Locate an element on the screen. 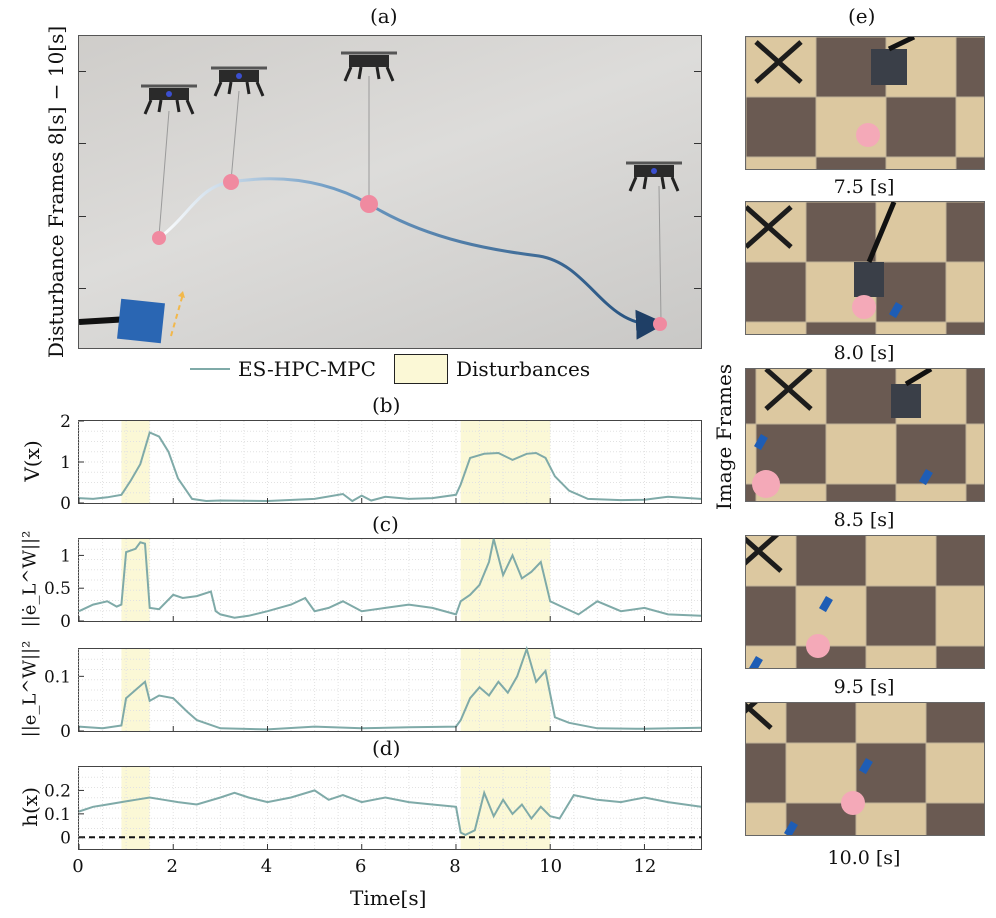 The height and width of the screenshot is (918, 996). panel-label-d: (d) is located at coordinates (386, 748).